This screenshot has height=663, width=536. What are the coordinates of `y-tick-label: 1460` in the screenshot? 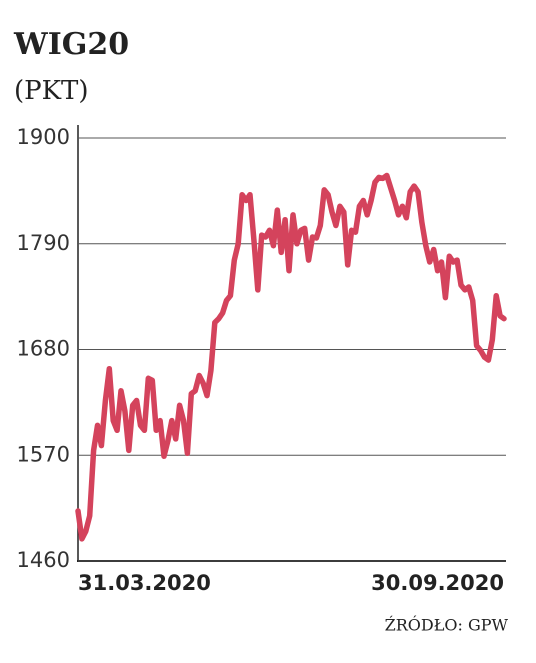 It's located at (43, 560).